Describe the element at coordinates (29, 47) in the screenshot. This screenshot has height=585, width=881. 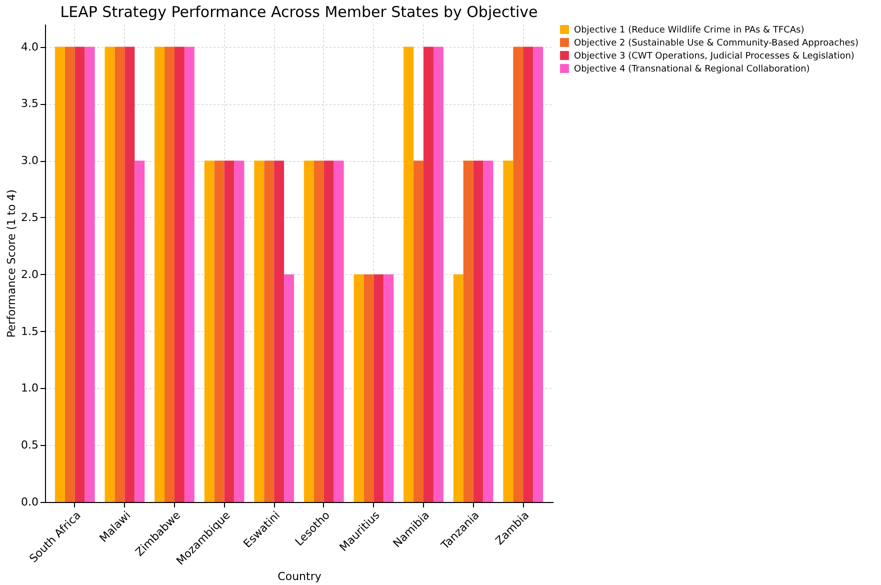
I see `y-tick-label: 4.0` at that location.